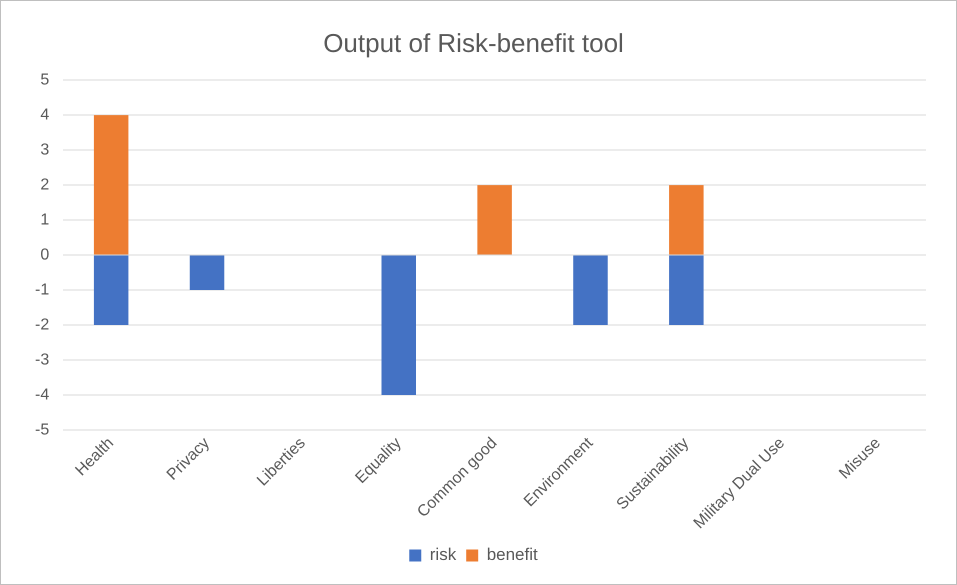 The image size is (957, 585). I want to click on y-tick-label: -1, so click(42, 289).